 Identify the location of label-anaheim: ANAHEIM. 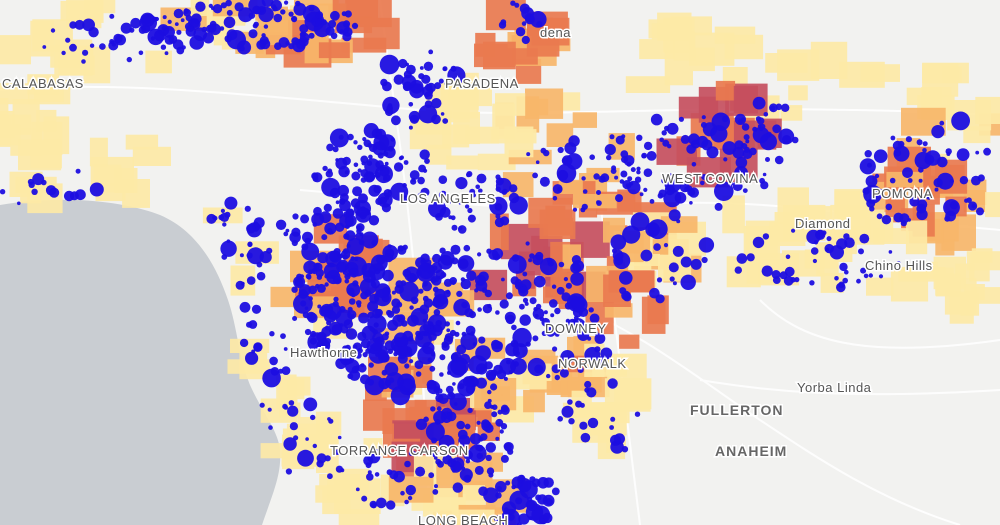
(751, 451).